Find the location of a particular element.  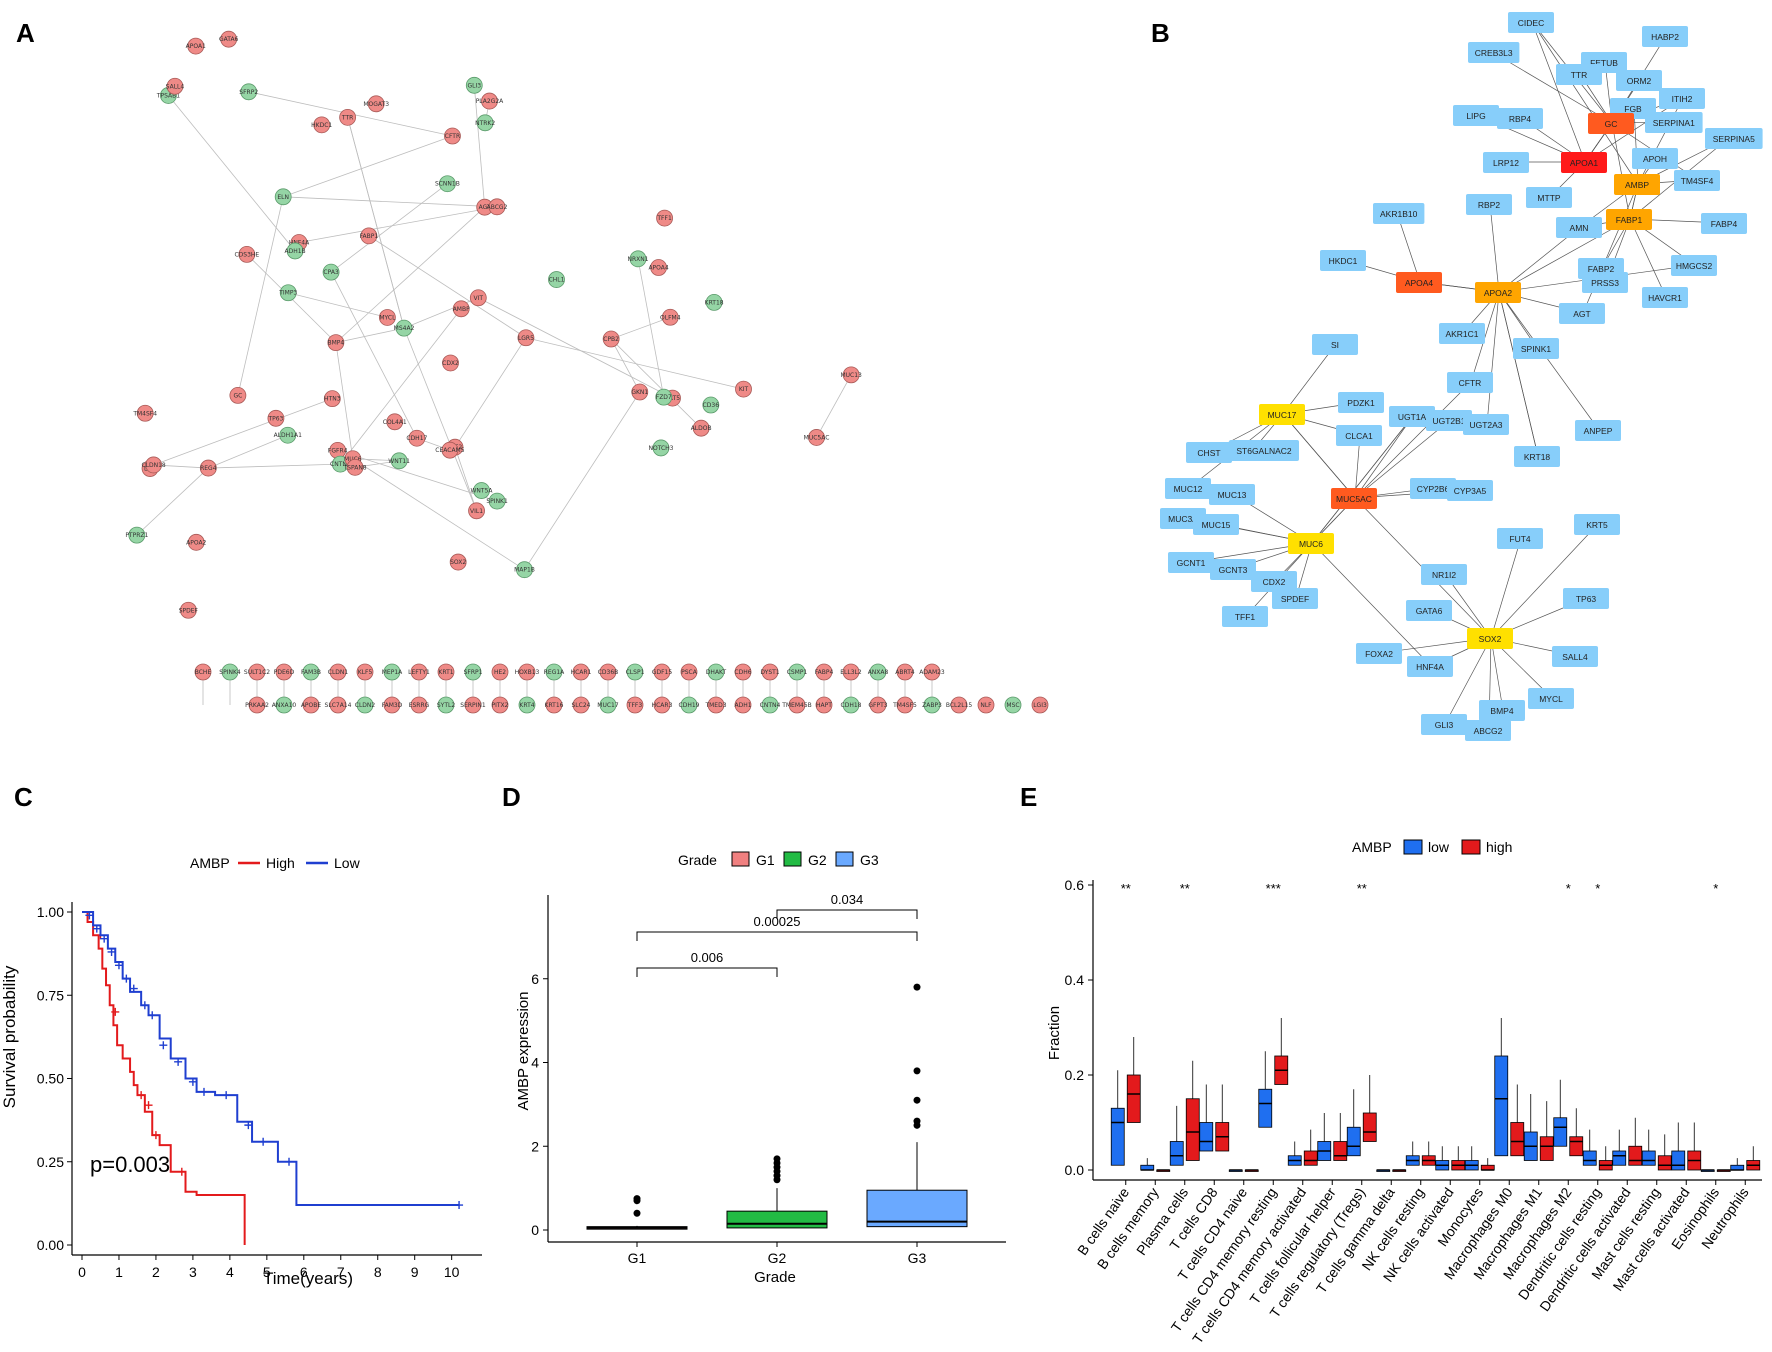

comparison-bracket is located at coordinates (707, 972).